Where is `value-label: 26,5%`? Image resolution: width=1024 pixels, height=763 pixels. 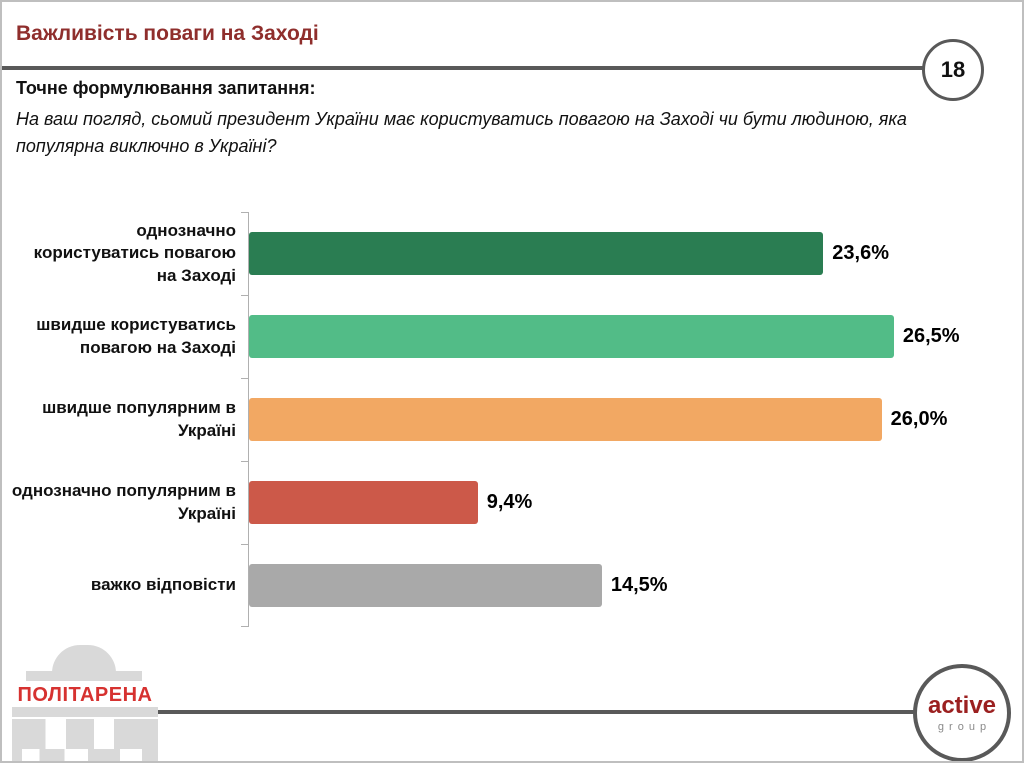
value-label: 26,5% is located at coordinates (931, 336).